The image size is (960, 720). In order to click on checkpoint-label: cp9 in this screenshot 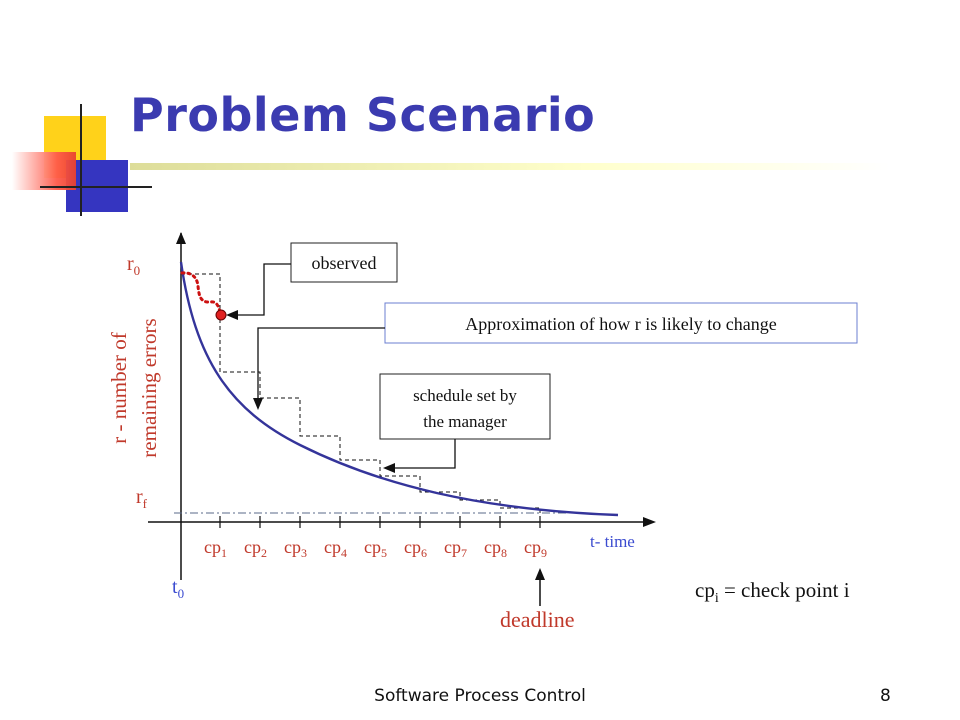, I will do `click(535, 548)`.